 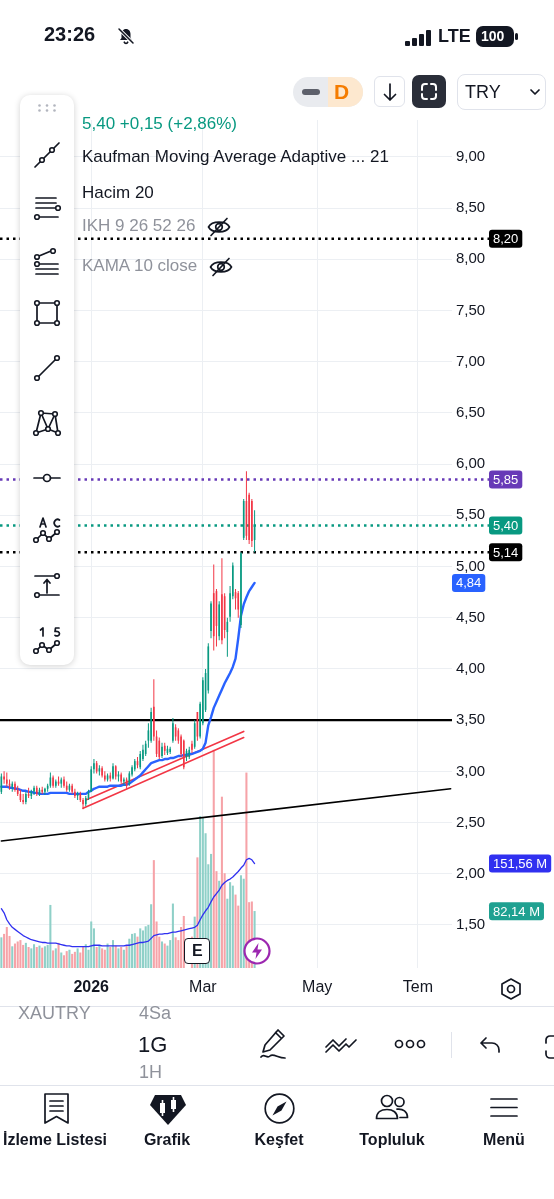 I want to click on y-tick-label: 8,50, so click(x=471, y=207).